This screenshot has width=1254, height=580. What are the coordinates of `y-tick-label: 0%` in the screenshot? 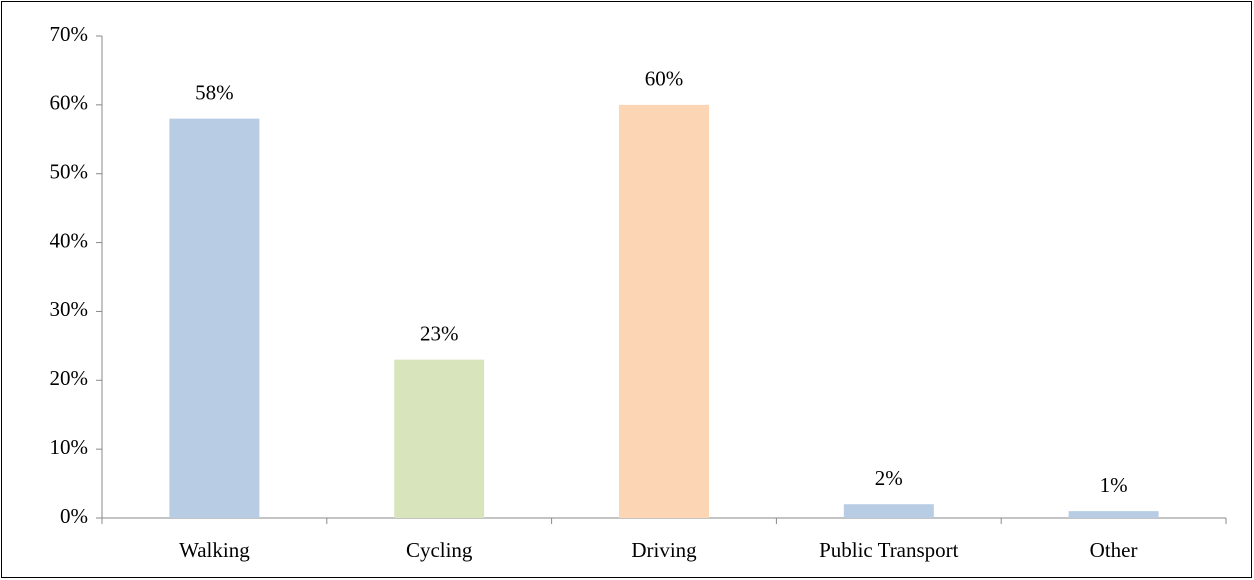 It's located at (74, 516).